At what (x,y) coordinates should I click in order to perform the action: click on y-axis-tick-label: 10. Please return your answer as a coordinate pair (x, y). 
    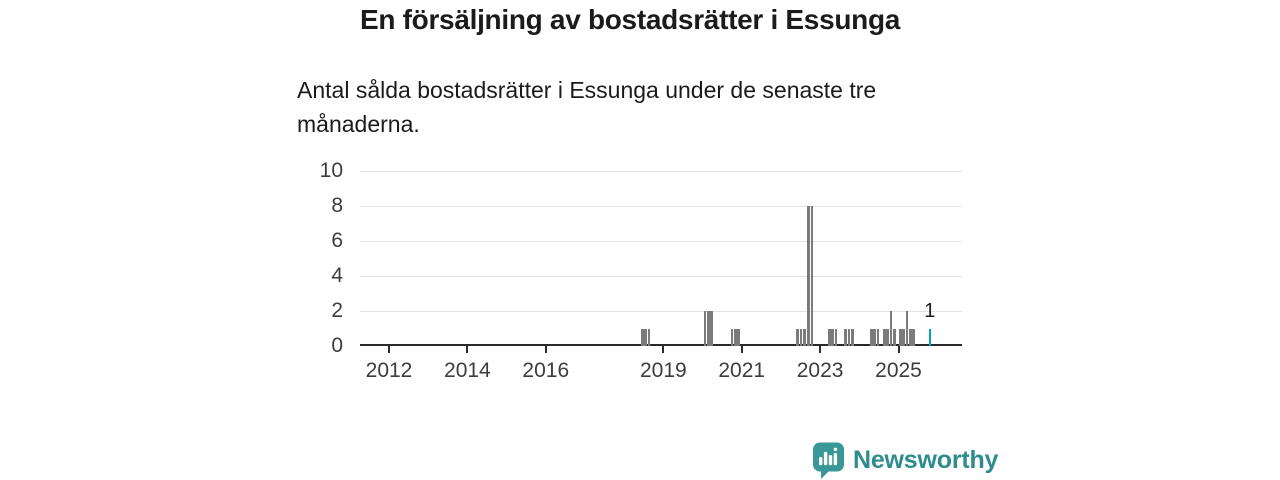
    Looking at the image, I should click on (331, 170).